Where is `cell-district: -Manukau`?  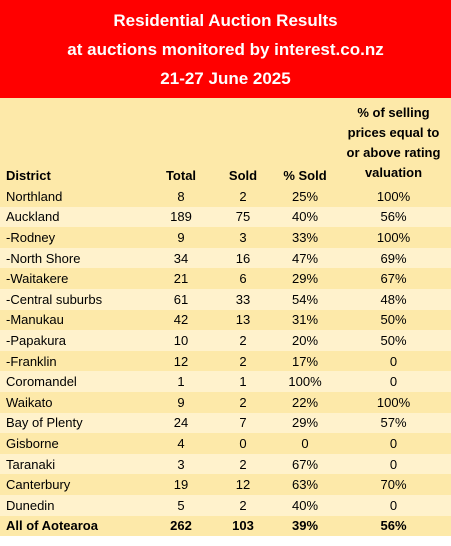 cell-district: -Manukau is located at coordinates (35, 320).